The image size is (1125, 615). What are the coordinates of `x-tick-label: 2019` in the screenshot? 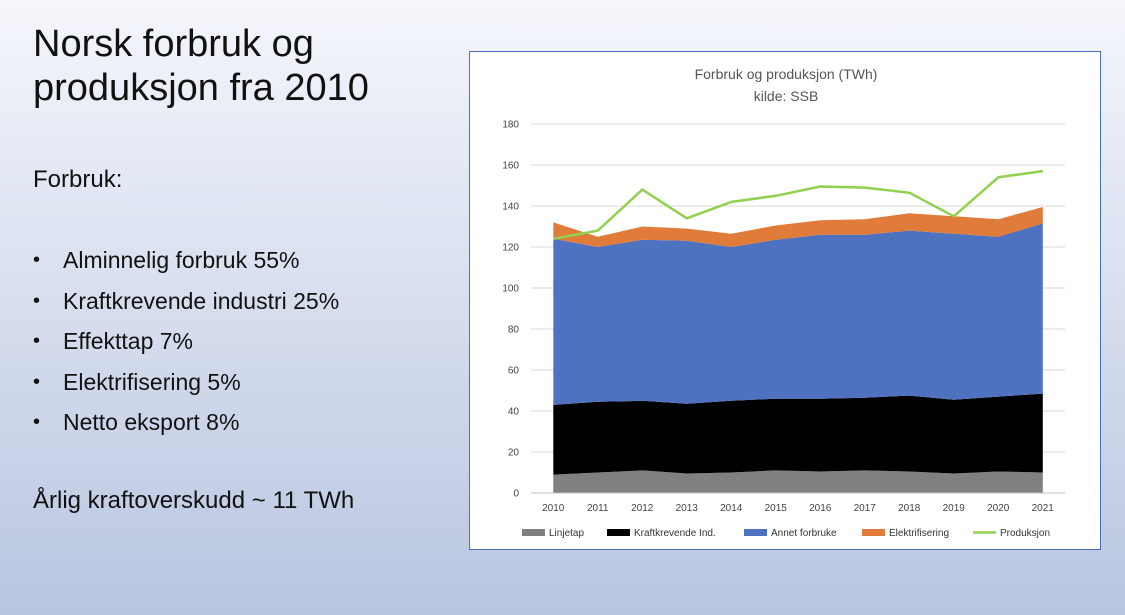 It's located at (954, 508).